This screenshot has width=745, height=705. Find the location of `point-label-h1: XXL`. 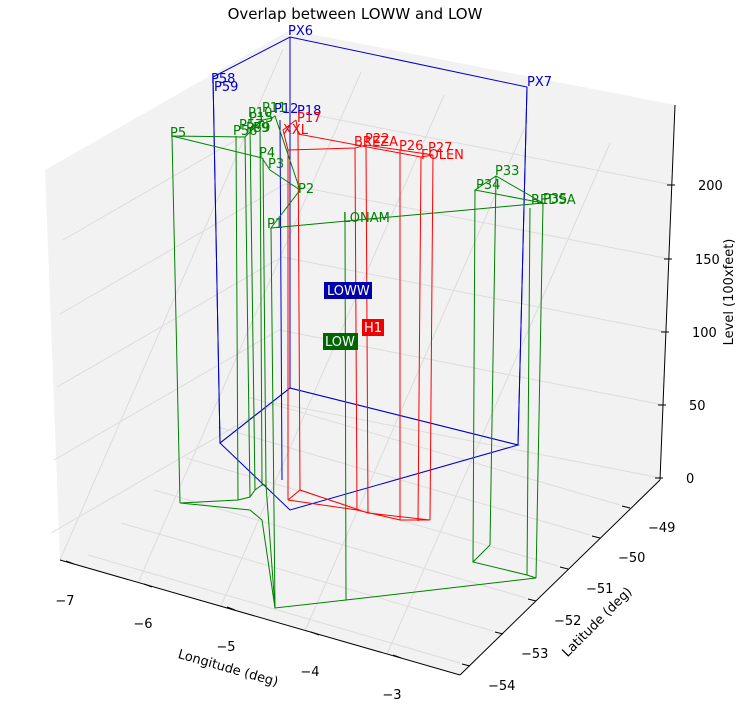

point-label-h1: XXL is located at coordinates (296, 130).